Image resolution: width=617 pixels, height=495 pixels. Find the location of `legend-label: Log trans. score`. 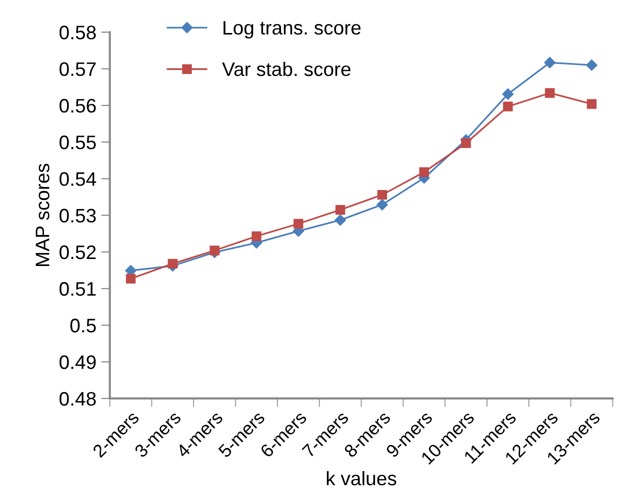

legend-label: Log trans. score is located at coordinates (292, 29).